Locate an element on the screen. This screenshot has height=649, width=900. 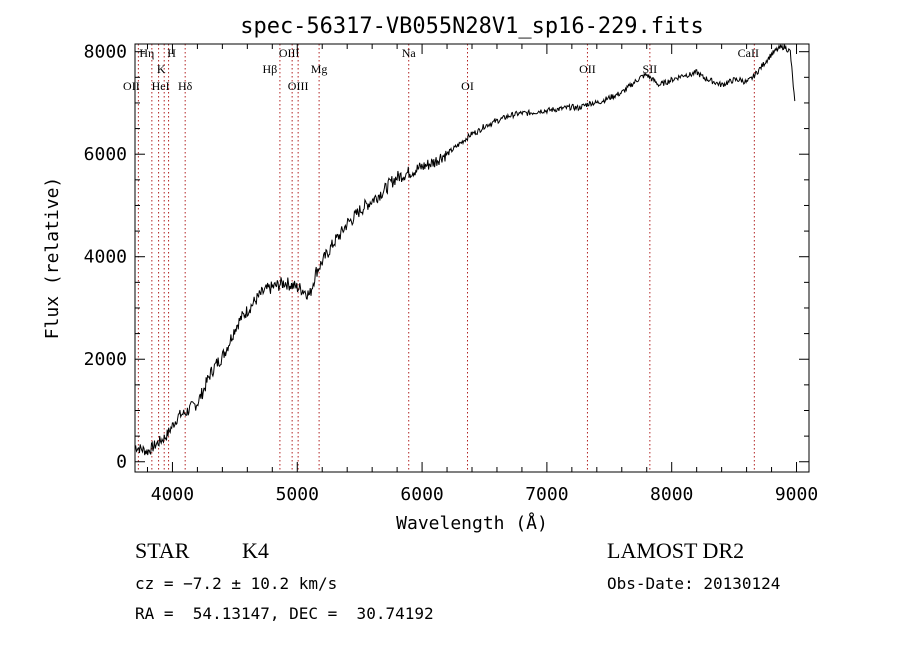
line-marker-label: Hβ is located at coordinates (270, 69).